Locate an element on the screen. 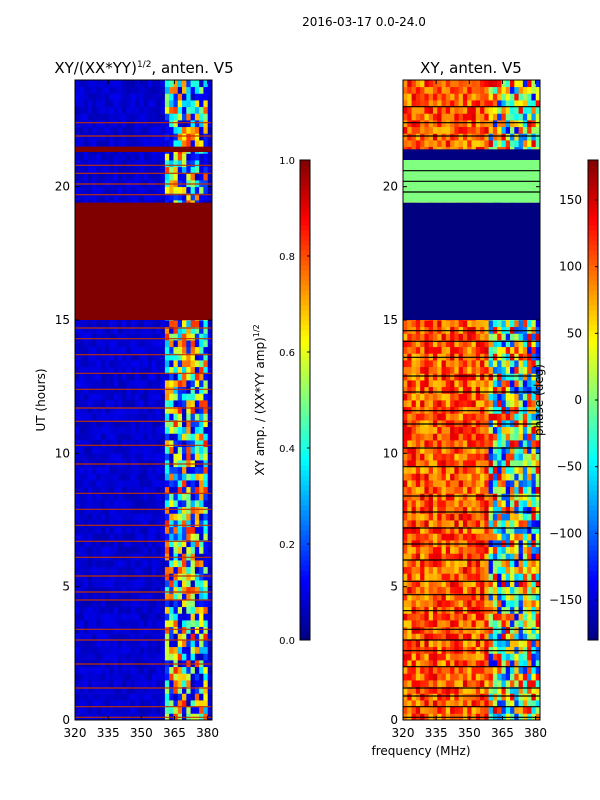  panel1-colorbar-frame is located at coordinates (305, 400).